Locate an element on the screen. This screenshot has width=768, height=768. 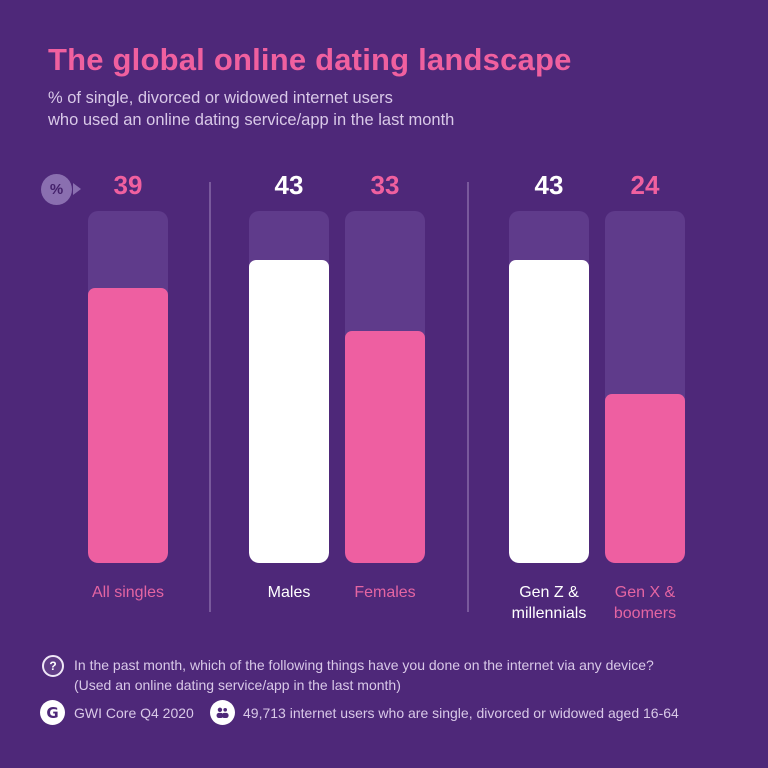
two-people-glyph is located at coordinates (222, 713).